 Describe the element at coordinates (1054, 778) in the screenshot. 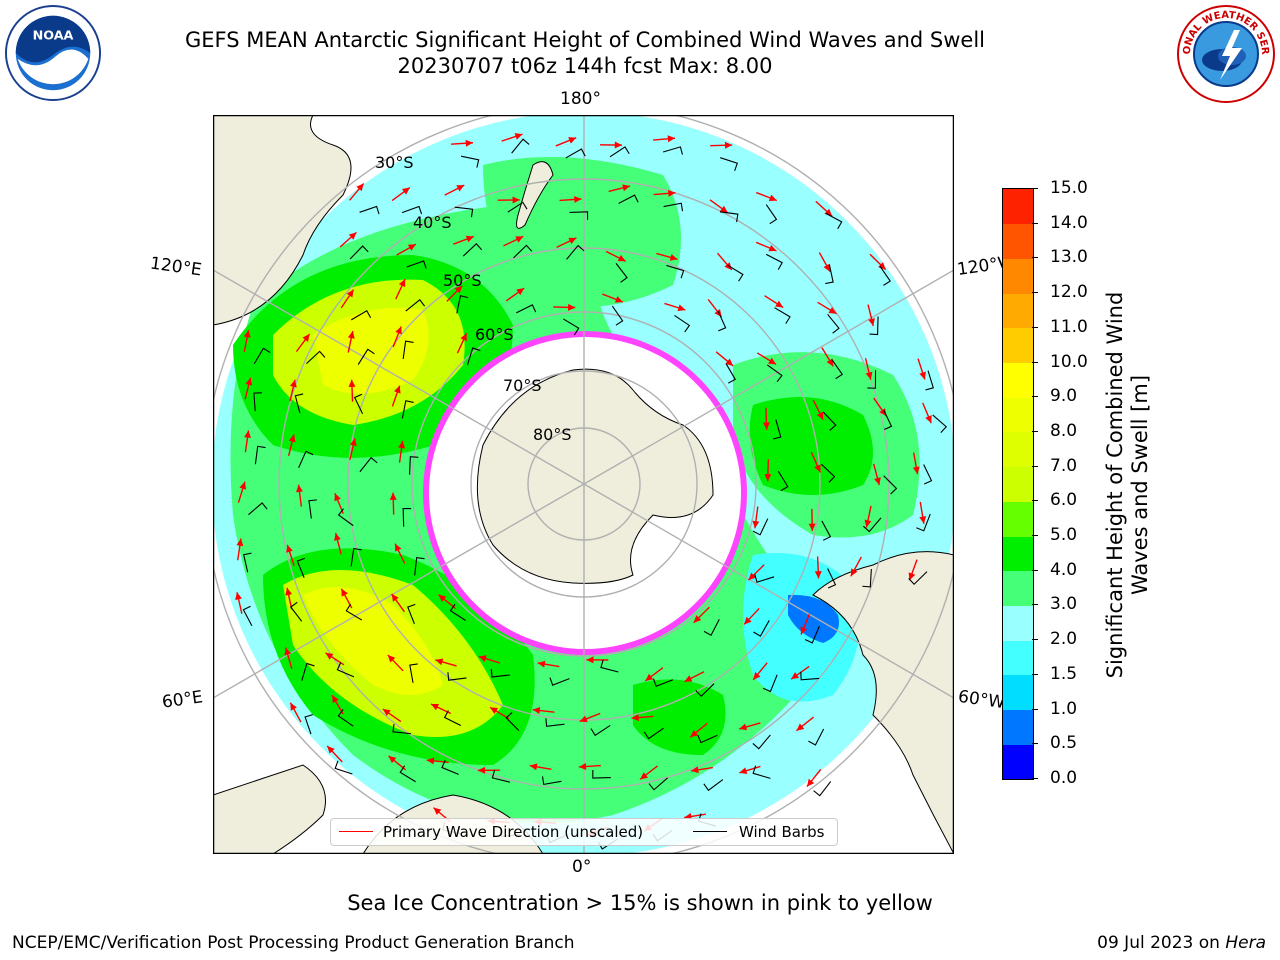

I see `colorbar-tick-label: 0.0` at that location.